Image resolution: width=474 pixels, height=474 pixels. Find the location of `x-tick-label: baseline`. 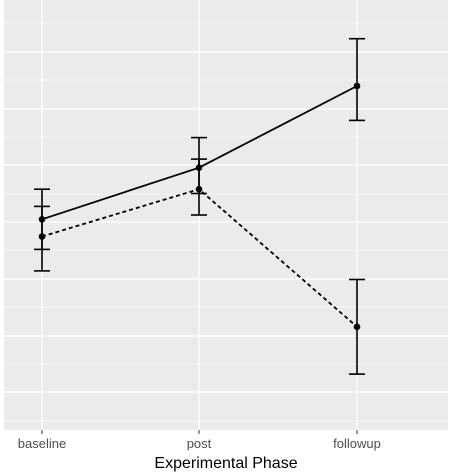

x-tick-label: baseline is located at coordinates (42, 443).